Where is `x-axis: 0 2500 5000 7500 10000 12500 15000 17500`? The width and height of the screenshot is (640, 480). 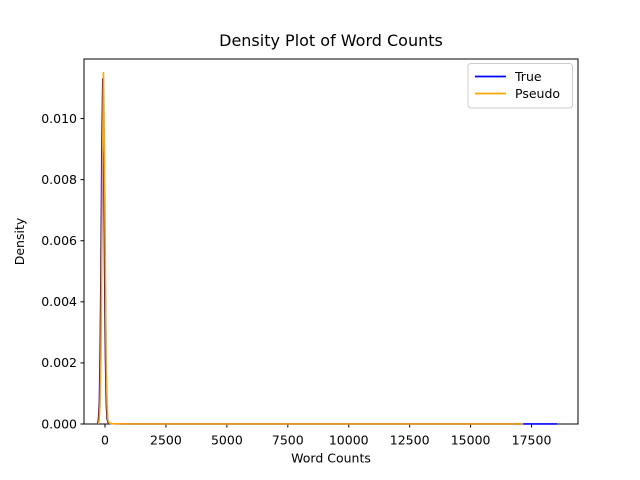
x-axis: 0 2500 5000 7500 10000 12500 15000 17500 is located at coordinates (326, 436).